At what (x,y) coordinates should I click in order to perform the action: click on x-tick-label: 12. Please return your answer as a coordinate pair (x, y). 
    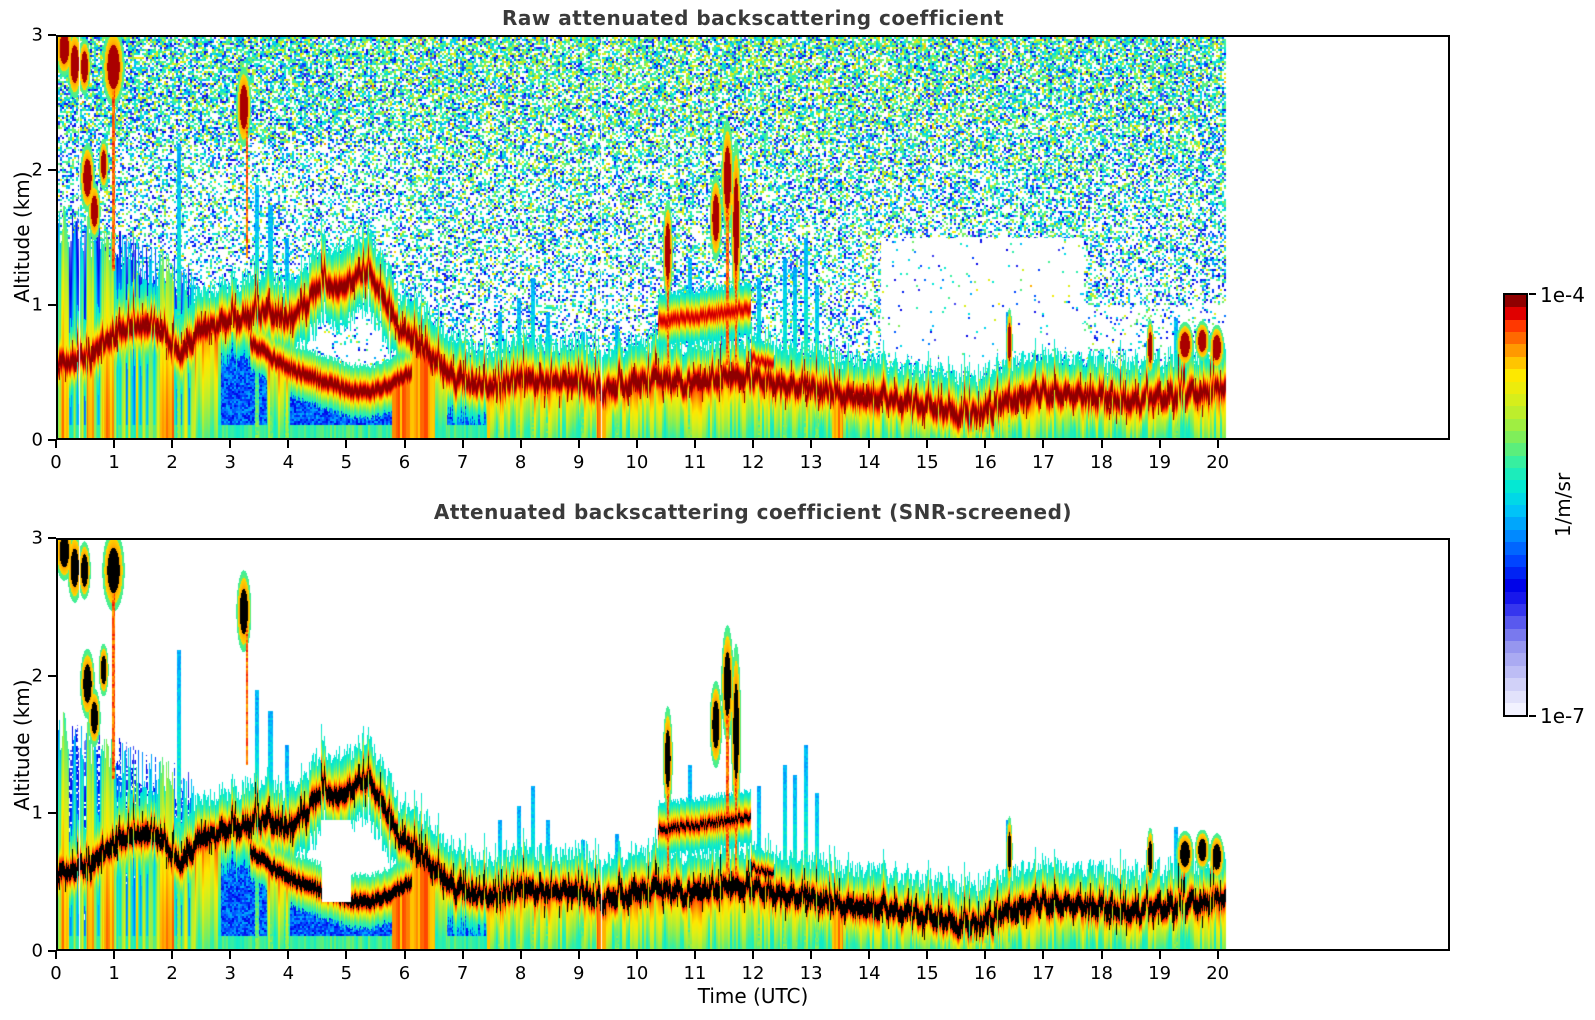
    Looking at the image, I should click on (753, 973).